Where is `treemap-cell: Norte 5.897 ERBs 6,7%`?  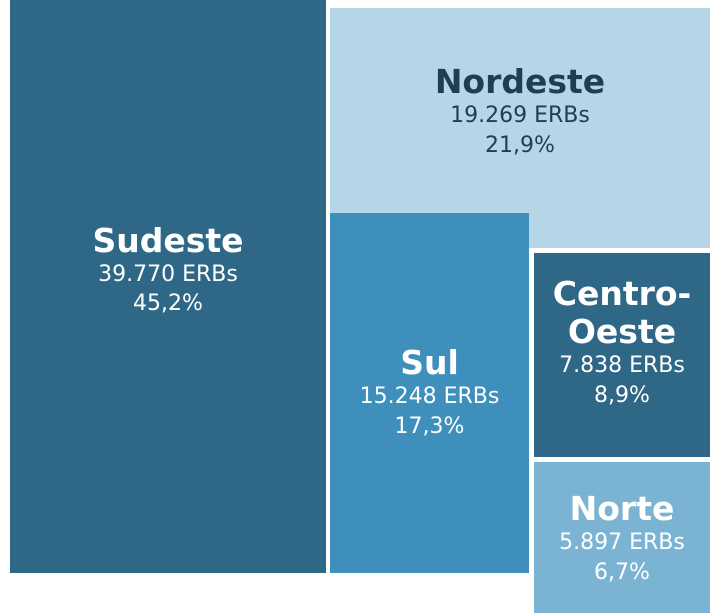
treemap-cell: Norte 5.897 ERBs 6,7% is located at coordinates (622, 537).